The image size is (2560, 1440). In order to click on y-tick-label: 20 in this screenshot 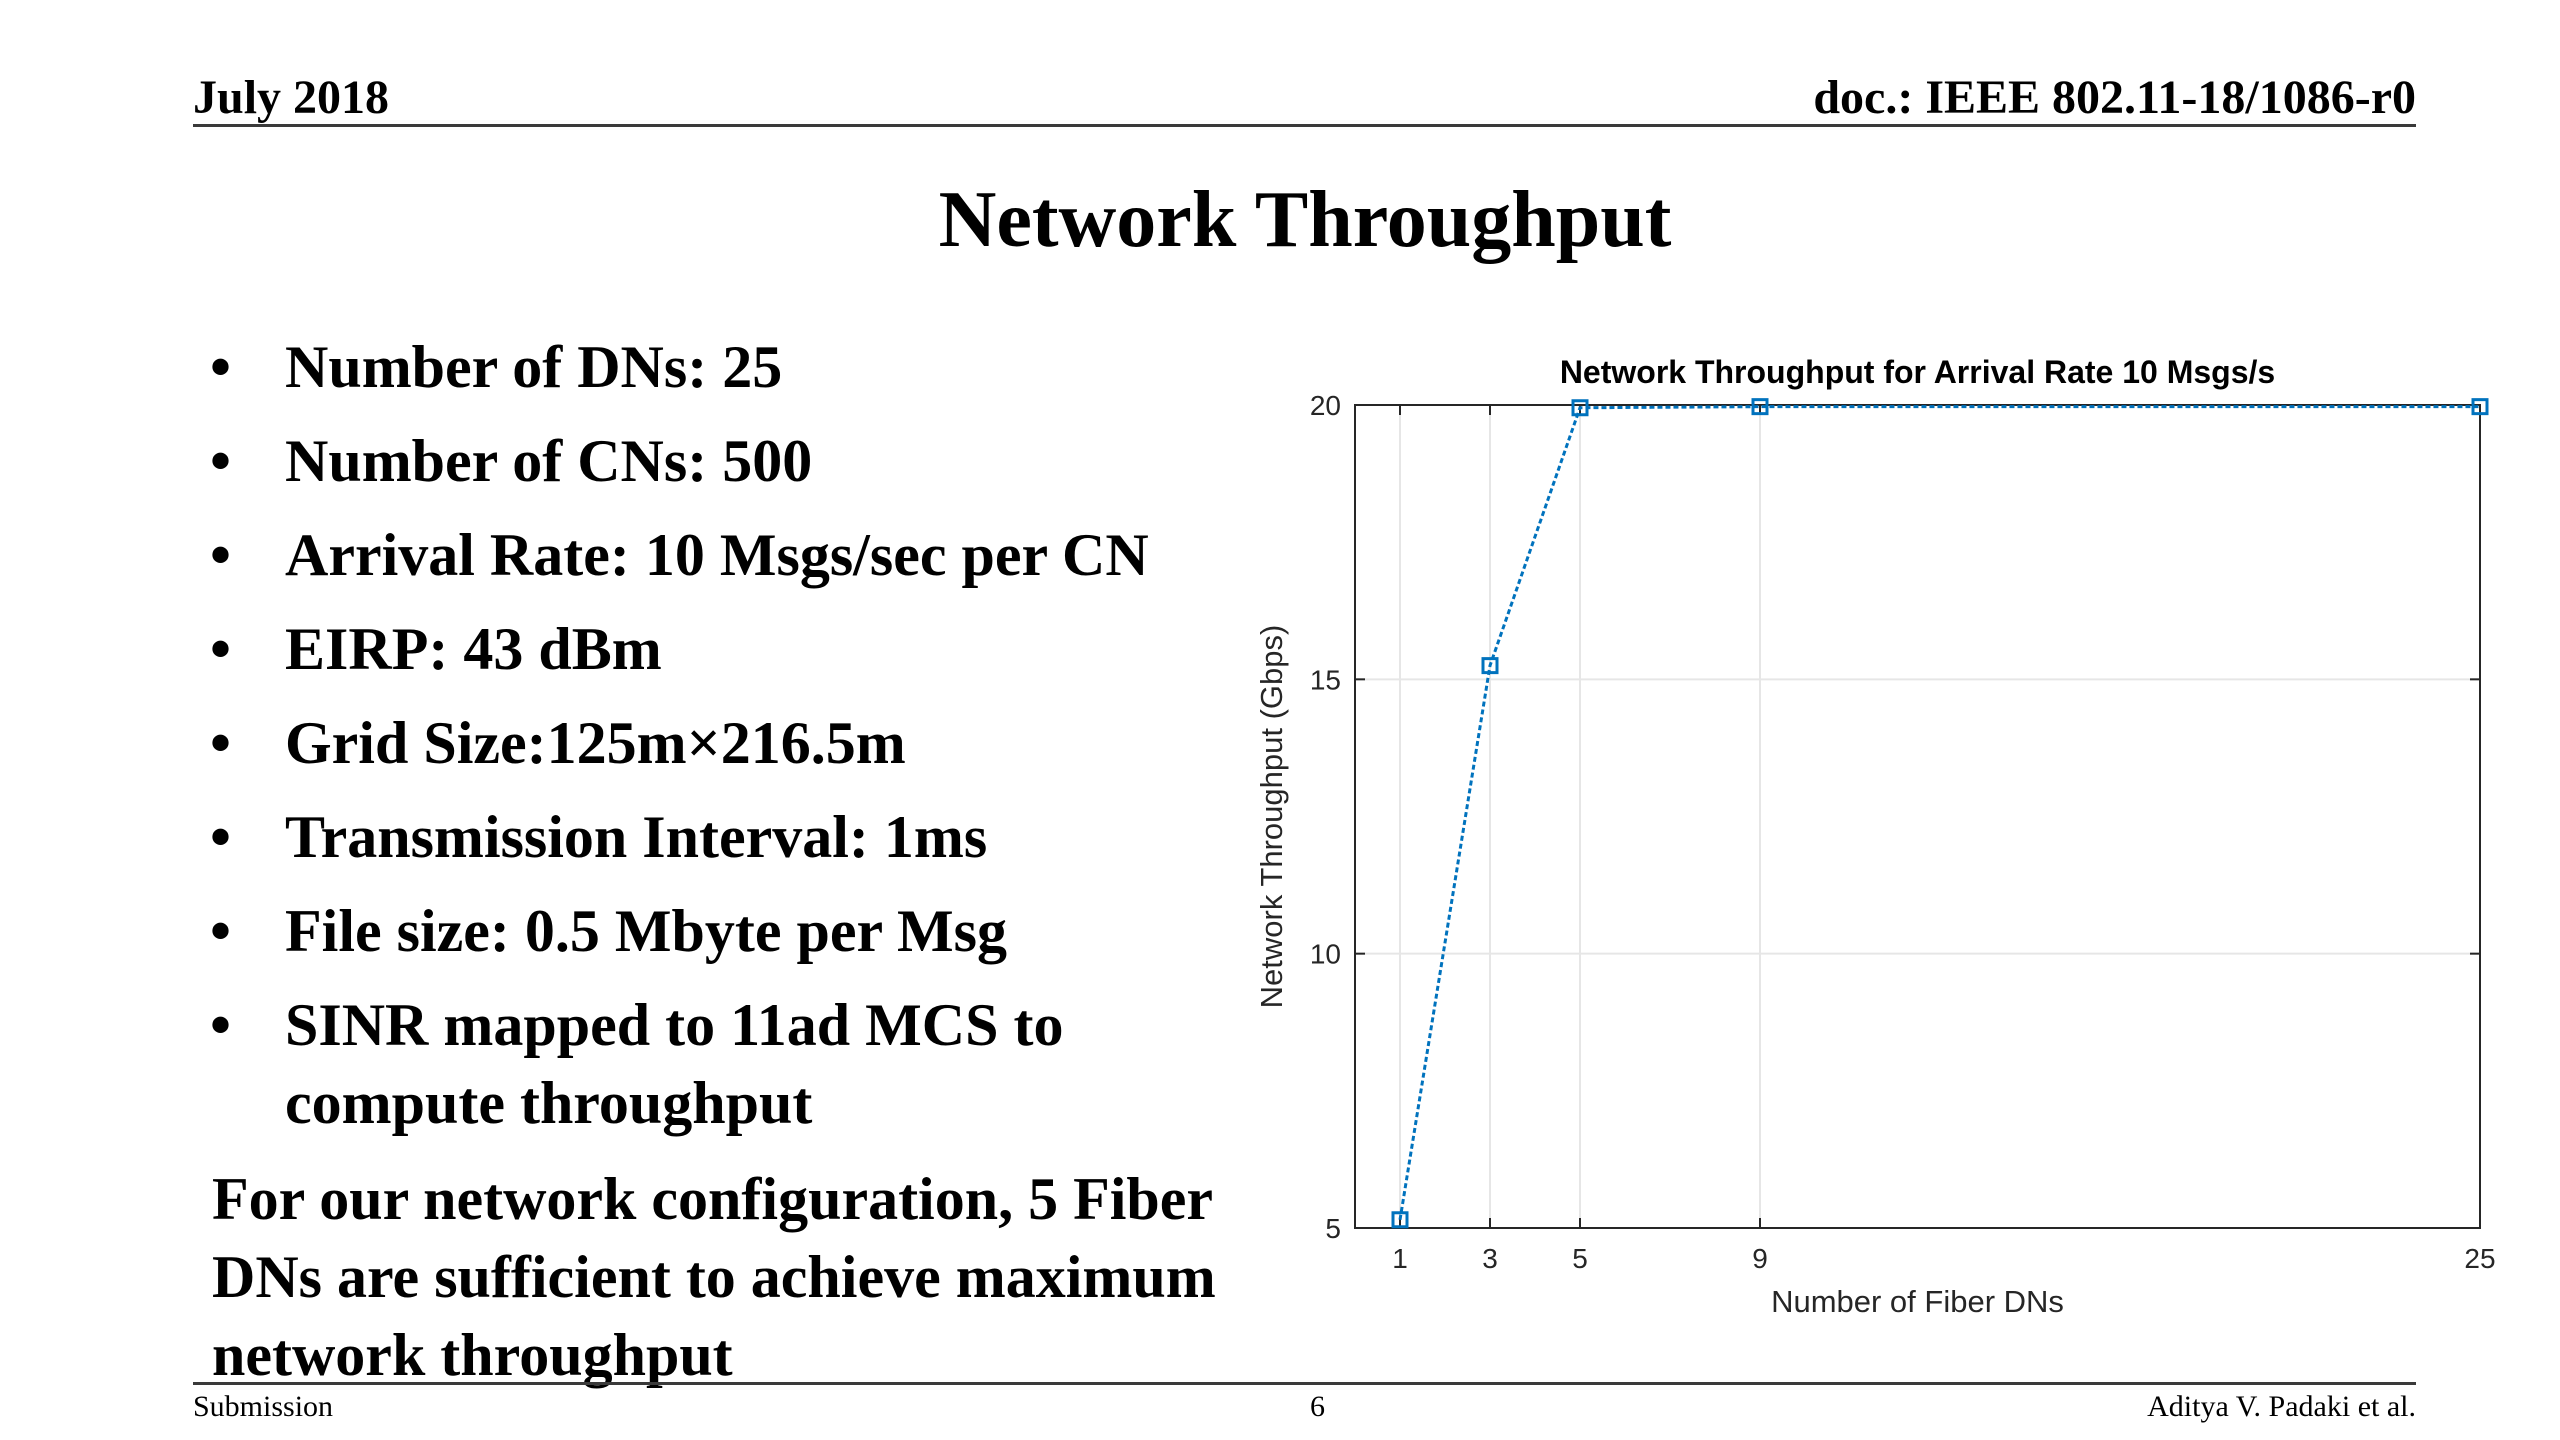, I will do `click(1325, 405)`.